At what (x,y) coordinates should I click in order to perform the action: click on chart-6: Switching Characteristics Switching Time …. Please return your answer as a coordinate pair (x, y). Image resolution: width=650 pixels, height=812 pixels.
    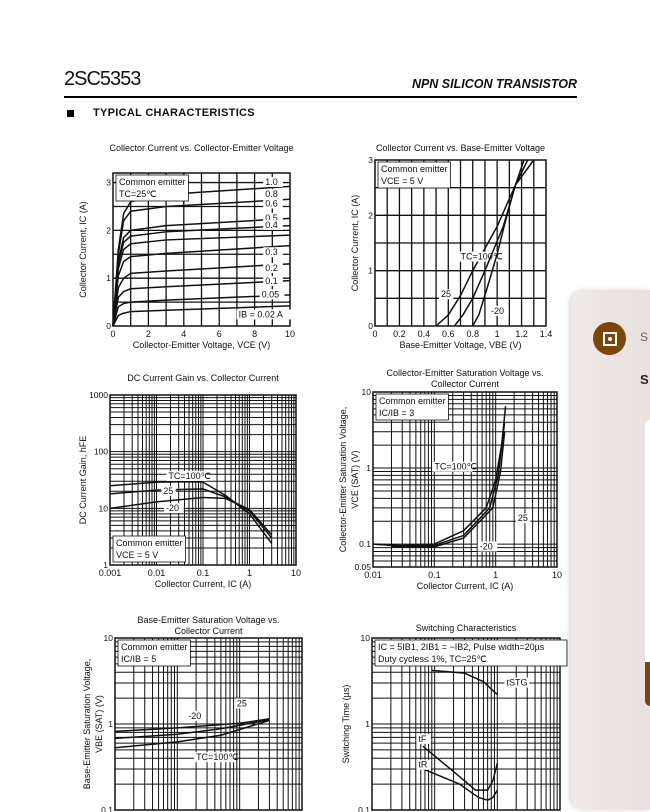
    Looking at the image, I should click on (454, 717).